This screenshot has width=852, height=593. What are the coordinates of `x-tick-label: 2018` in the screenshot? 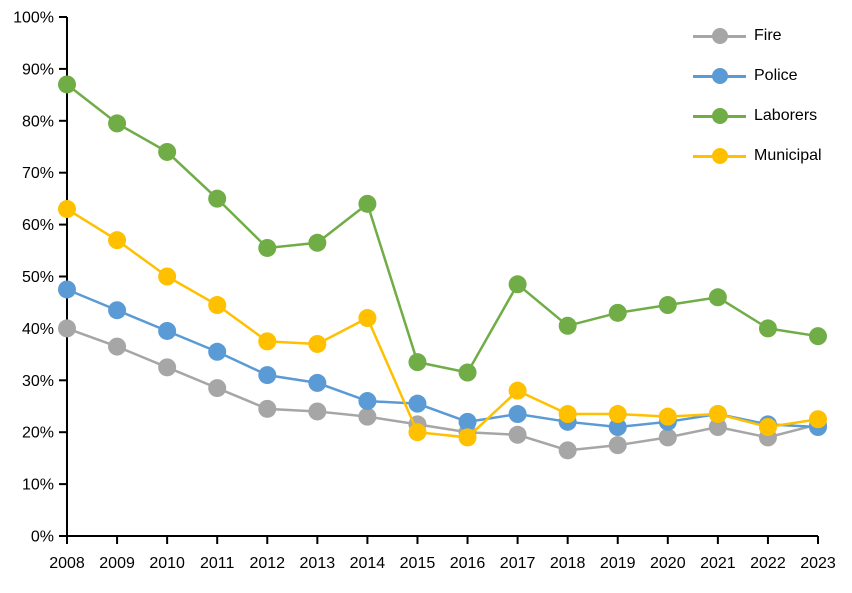 It's located at (568, 563).